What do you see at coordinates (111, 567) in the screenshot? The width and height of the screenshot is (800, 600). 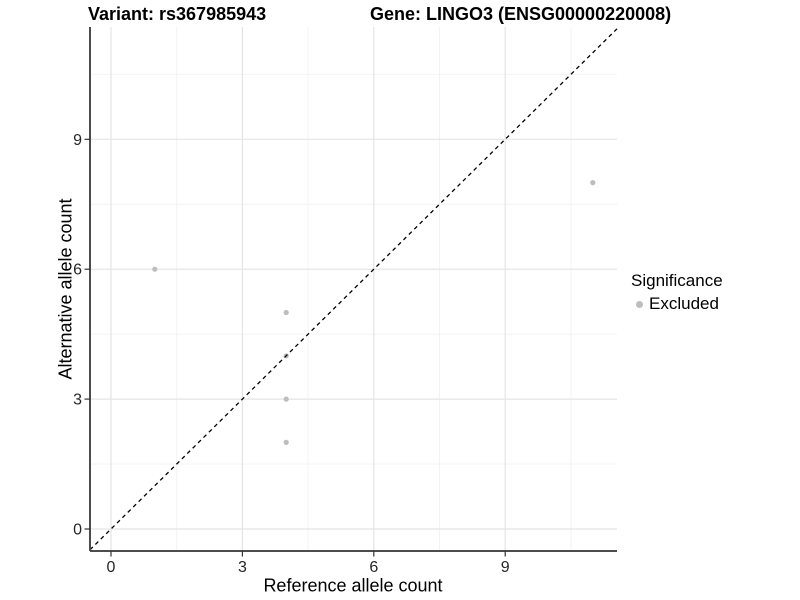 I see `x-tick-label: 0` at bounding box center [111, 567].